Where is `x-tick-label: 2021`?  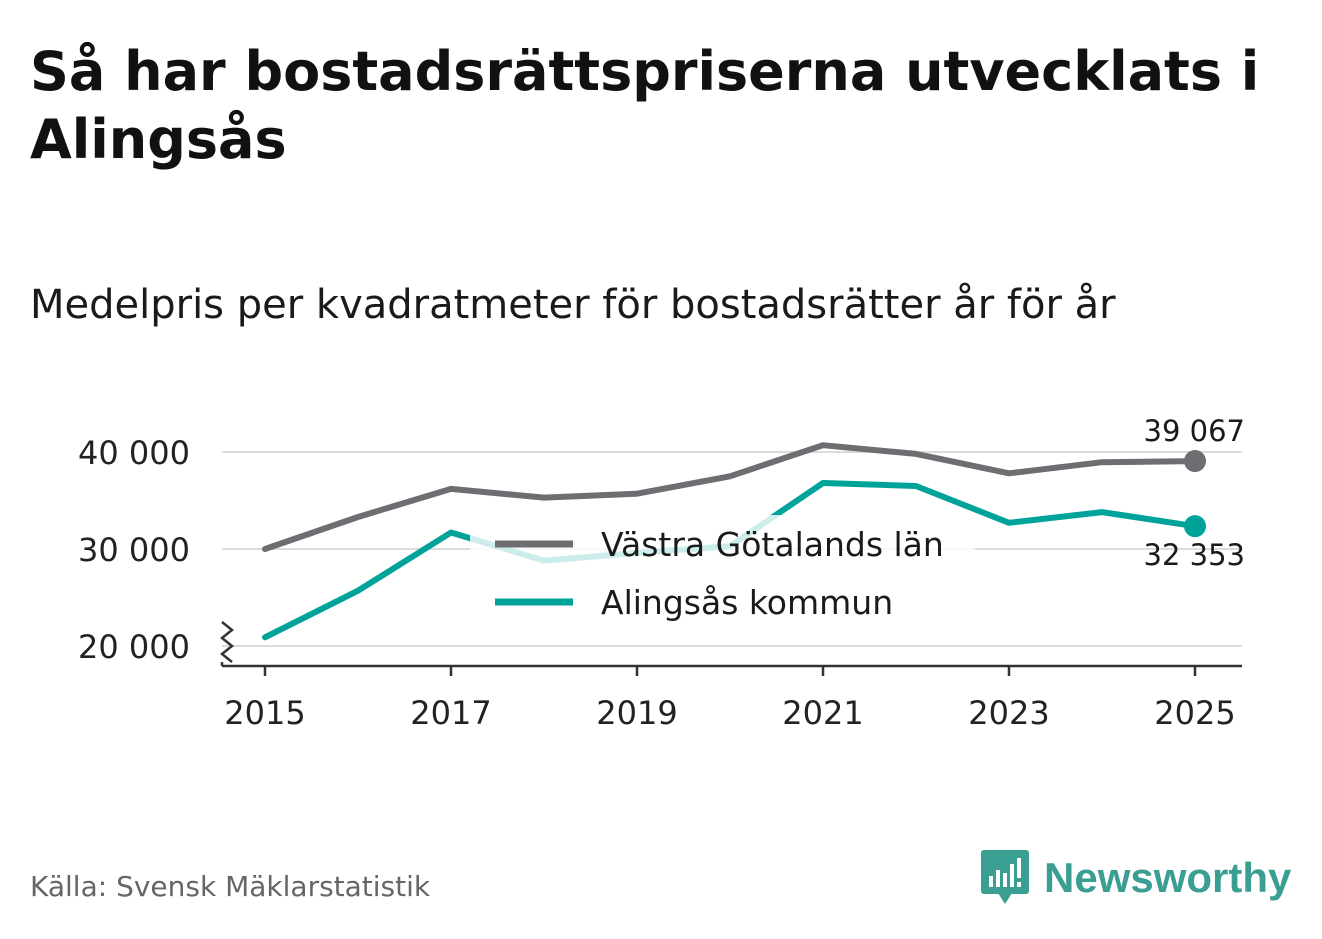 x-tick-label: 2021 is located at coordinates (822, 713).